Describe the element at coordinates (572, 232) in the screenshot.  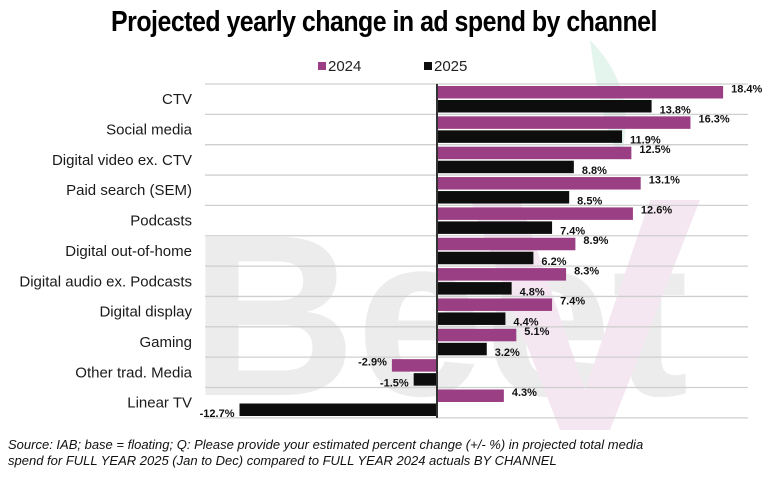
I see `value-label-2025: 7.4%` at that location.